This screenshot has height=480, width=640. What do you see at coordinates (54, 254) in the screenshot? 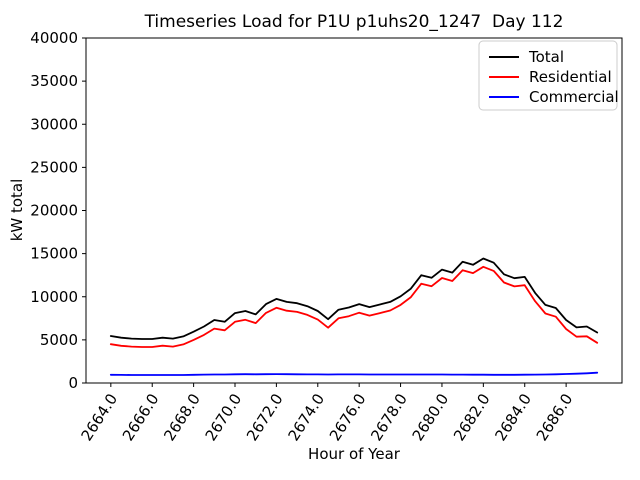
I see `y-tick-label: 15000` at bounding box center [54, 254].